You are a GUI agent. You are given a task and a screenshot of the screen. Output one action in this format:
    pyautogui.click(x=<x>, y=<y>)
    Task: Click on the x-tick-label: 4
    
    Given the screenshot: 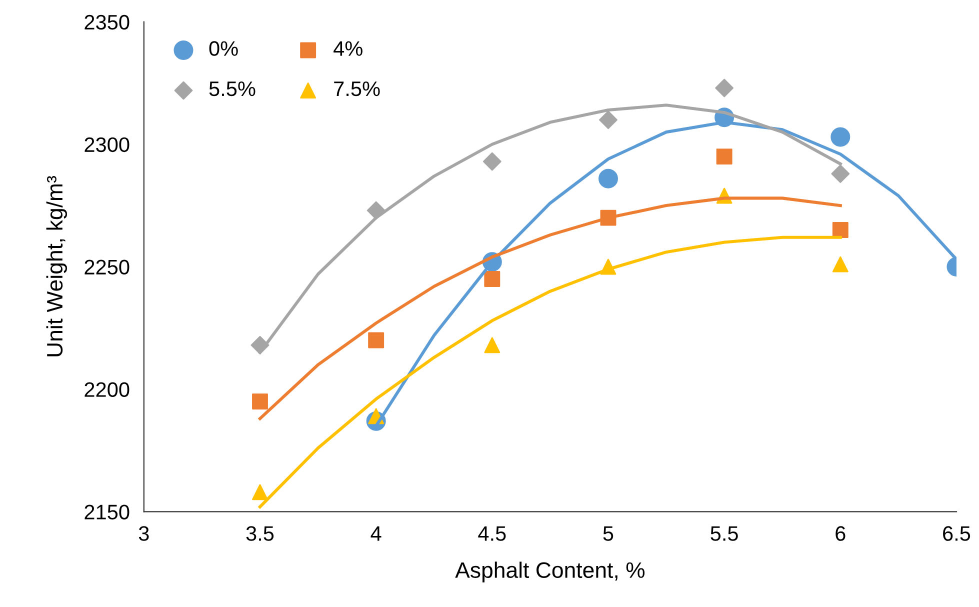 What is the action you would take?
    pyautogui.click(x=376, y=533)
    